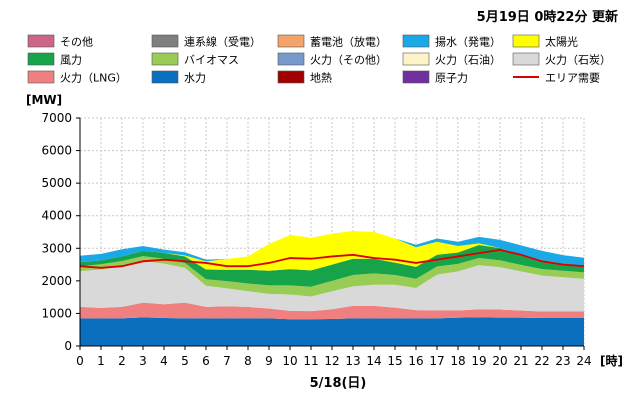  What do you see at coordinates (56, 248) in the screenshot?
I see `y-tick-label: 3000` at bounding box center [56, 248].